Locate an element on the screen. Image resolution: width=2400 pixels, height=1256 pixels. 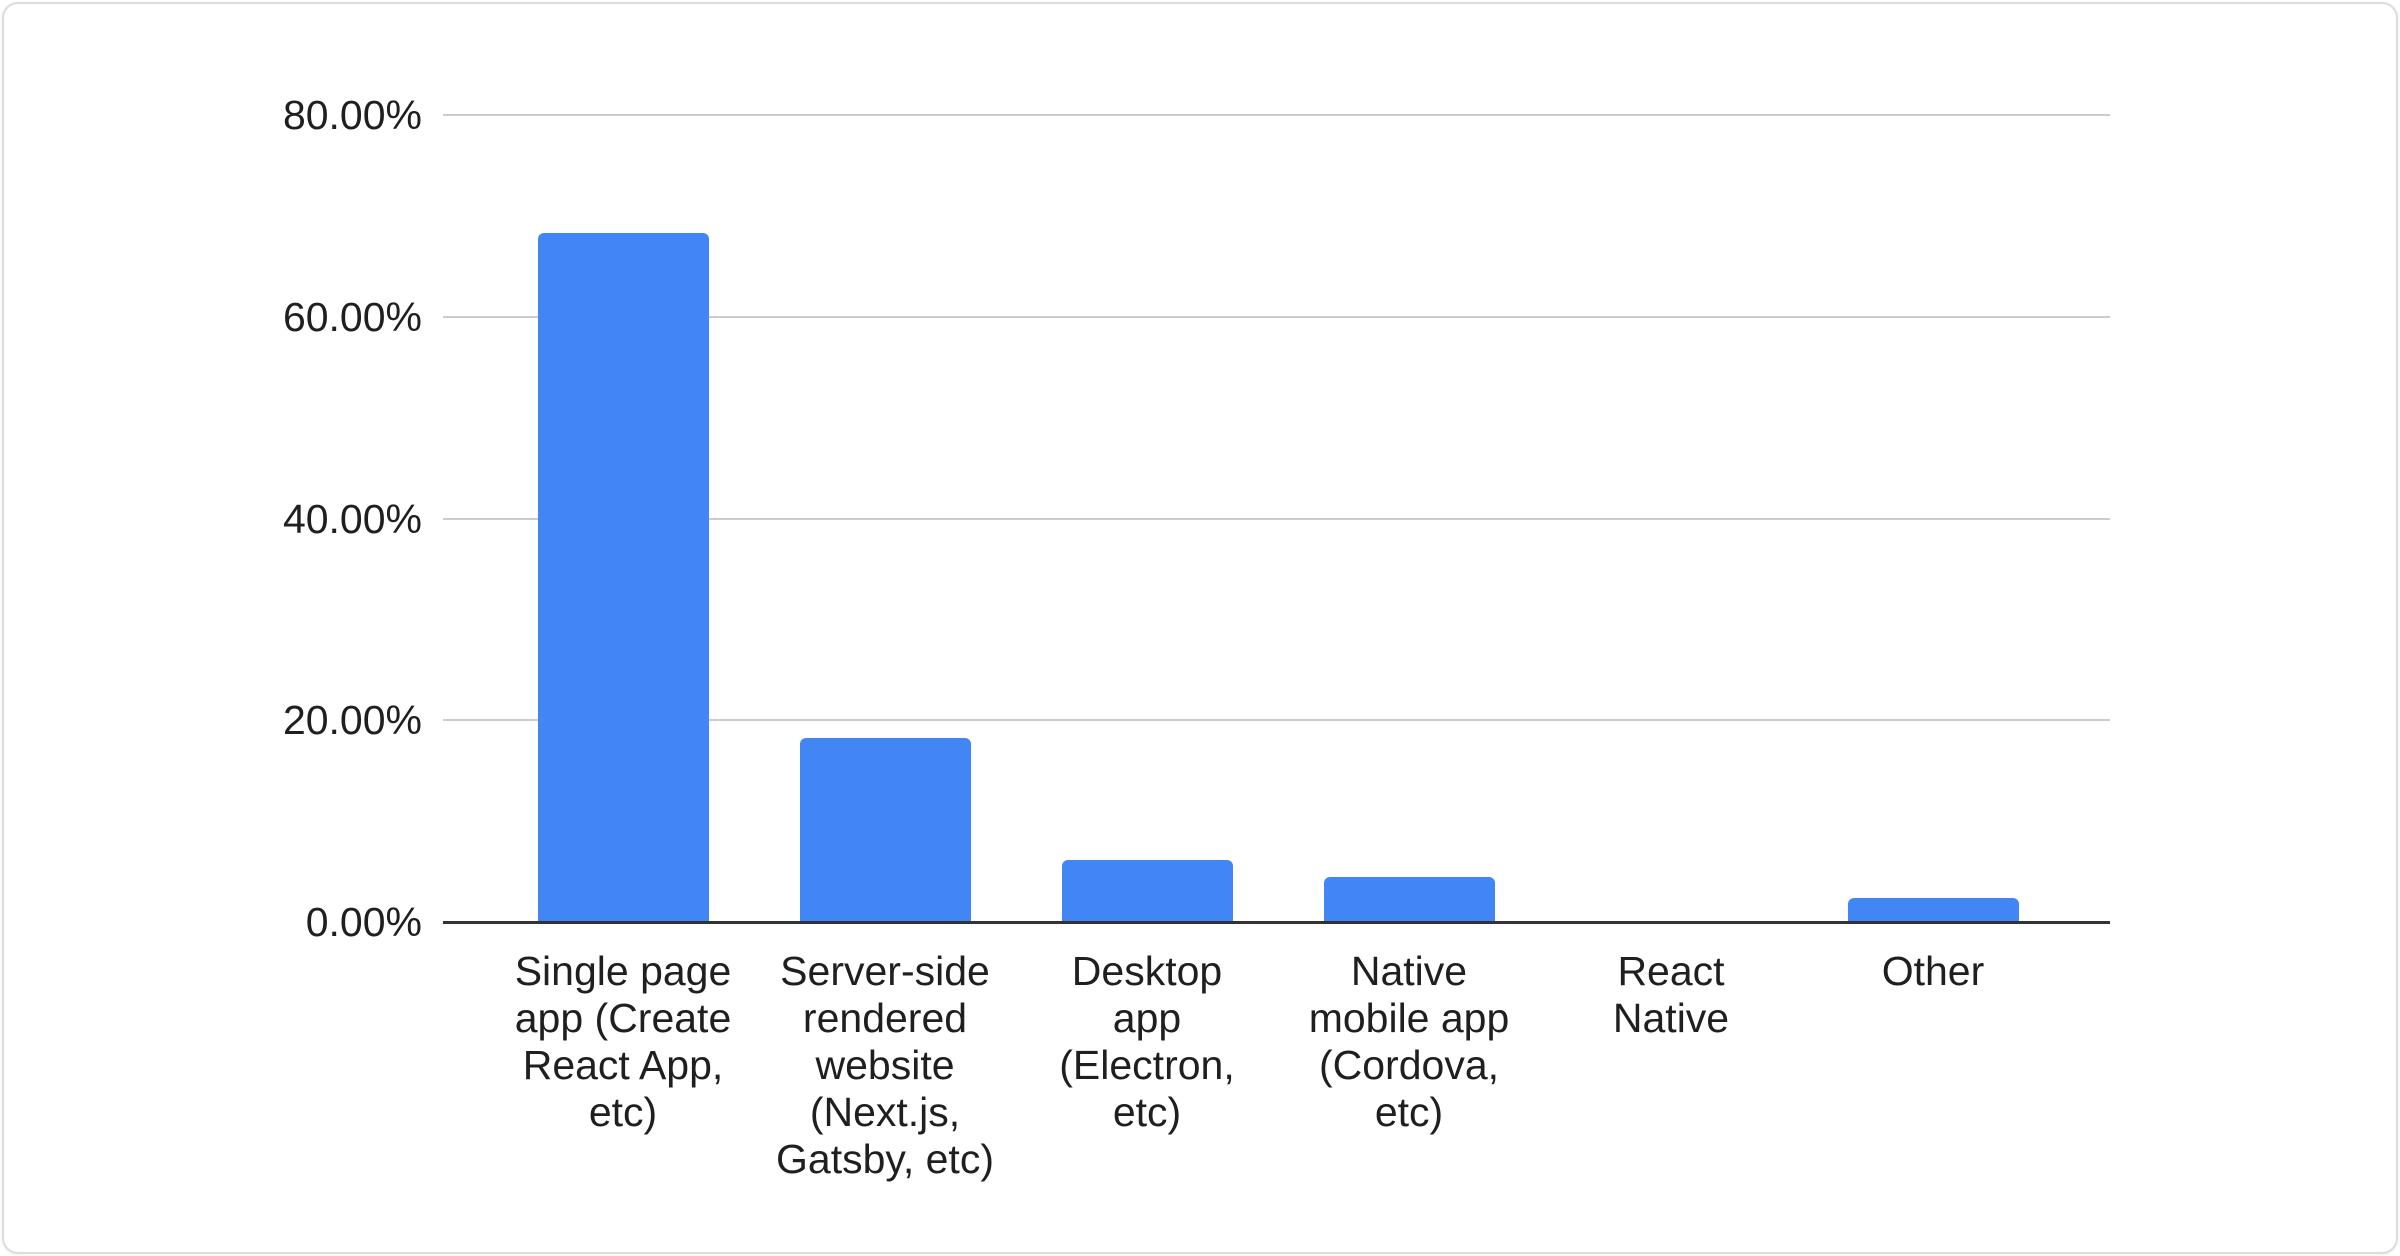
y-axis-tick-label: 40.00% is located at coordinates (352, 518).